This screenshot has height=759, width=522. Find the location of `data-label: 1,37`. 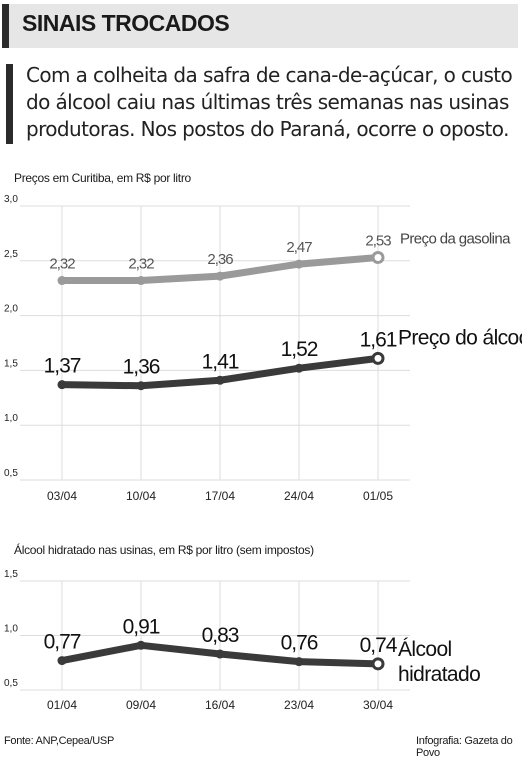

data-label: 1,37 is located at coordinates (62, 366).